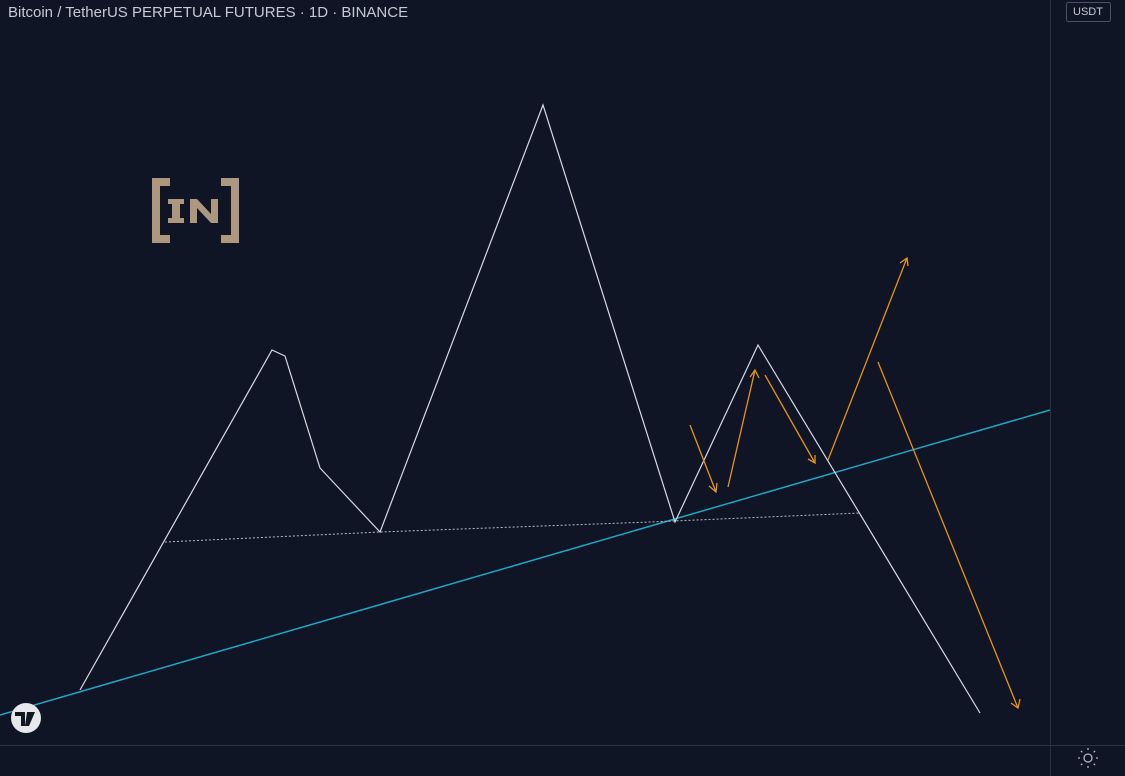 The height and width of the screenshot is (776, 1125). What do you see at coordinates (525, 761) in the screenshot?
I see `time-axis` at bounding box center [525, 761].